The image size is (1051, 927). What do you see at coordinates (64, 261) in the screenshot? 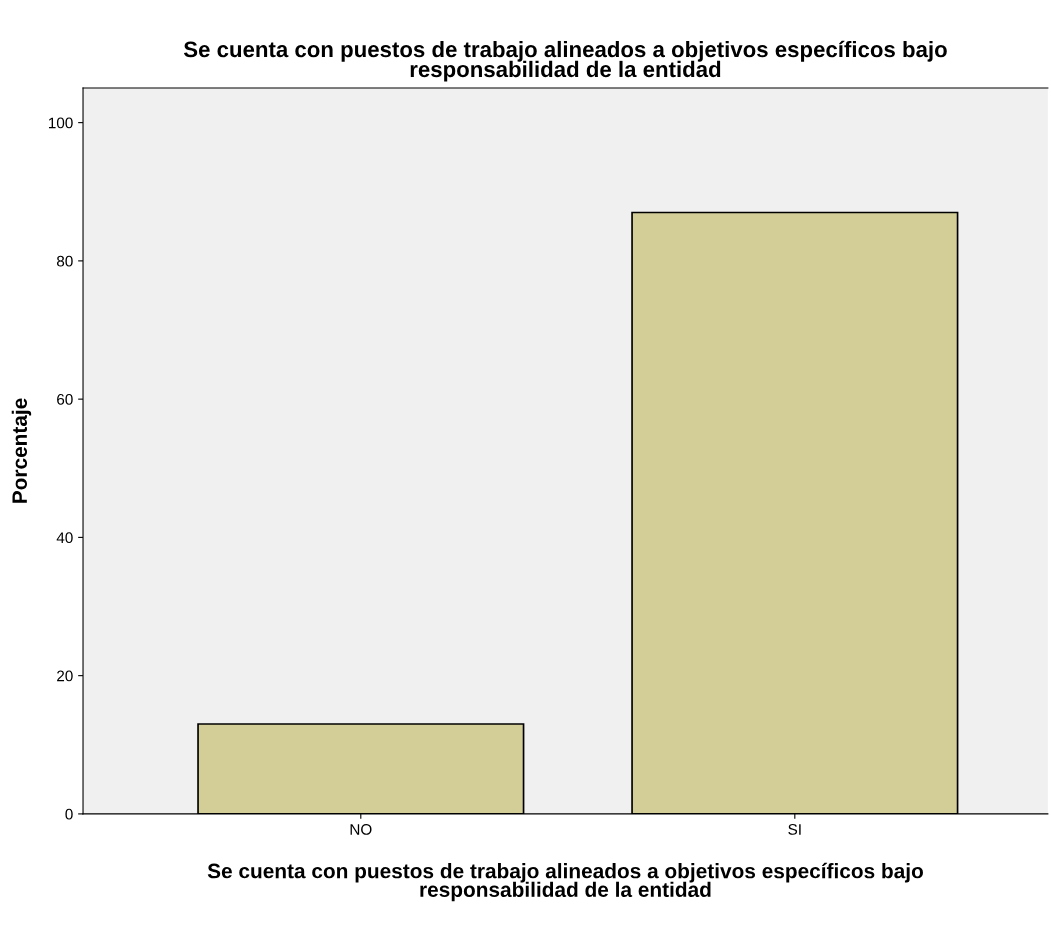
I see `y-tick-label: 80` at bounding box center [64, 261].